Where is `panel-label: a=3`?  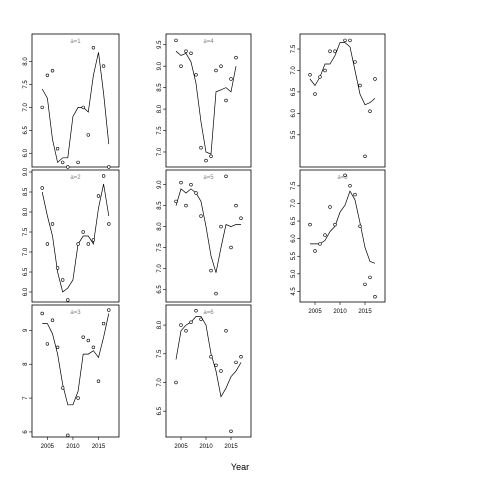
panel-label: a=3 is located at coordinates (75, 313).